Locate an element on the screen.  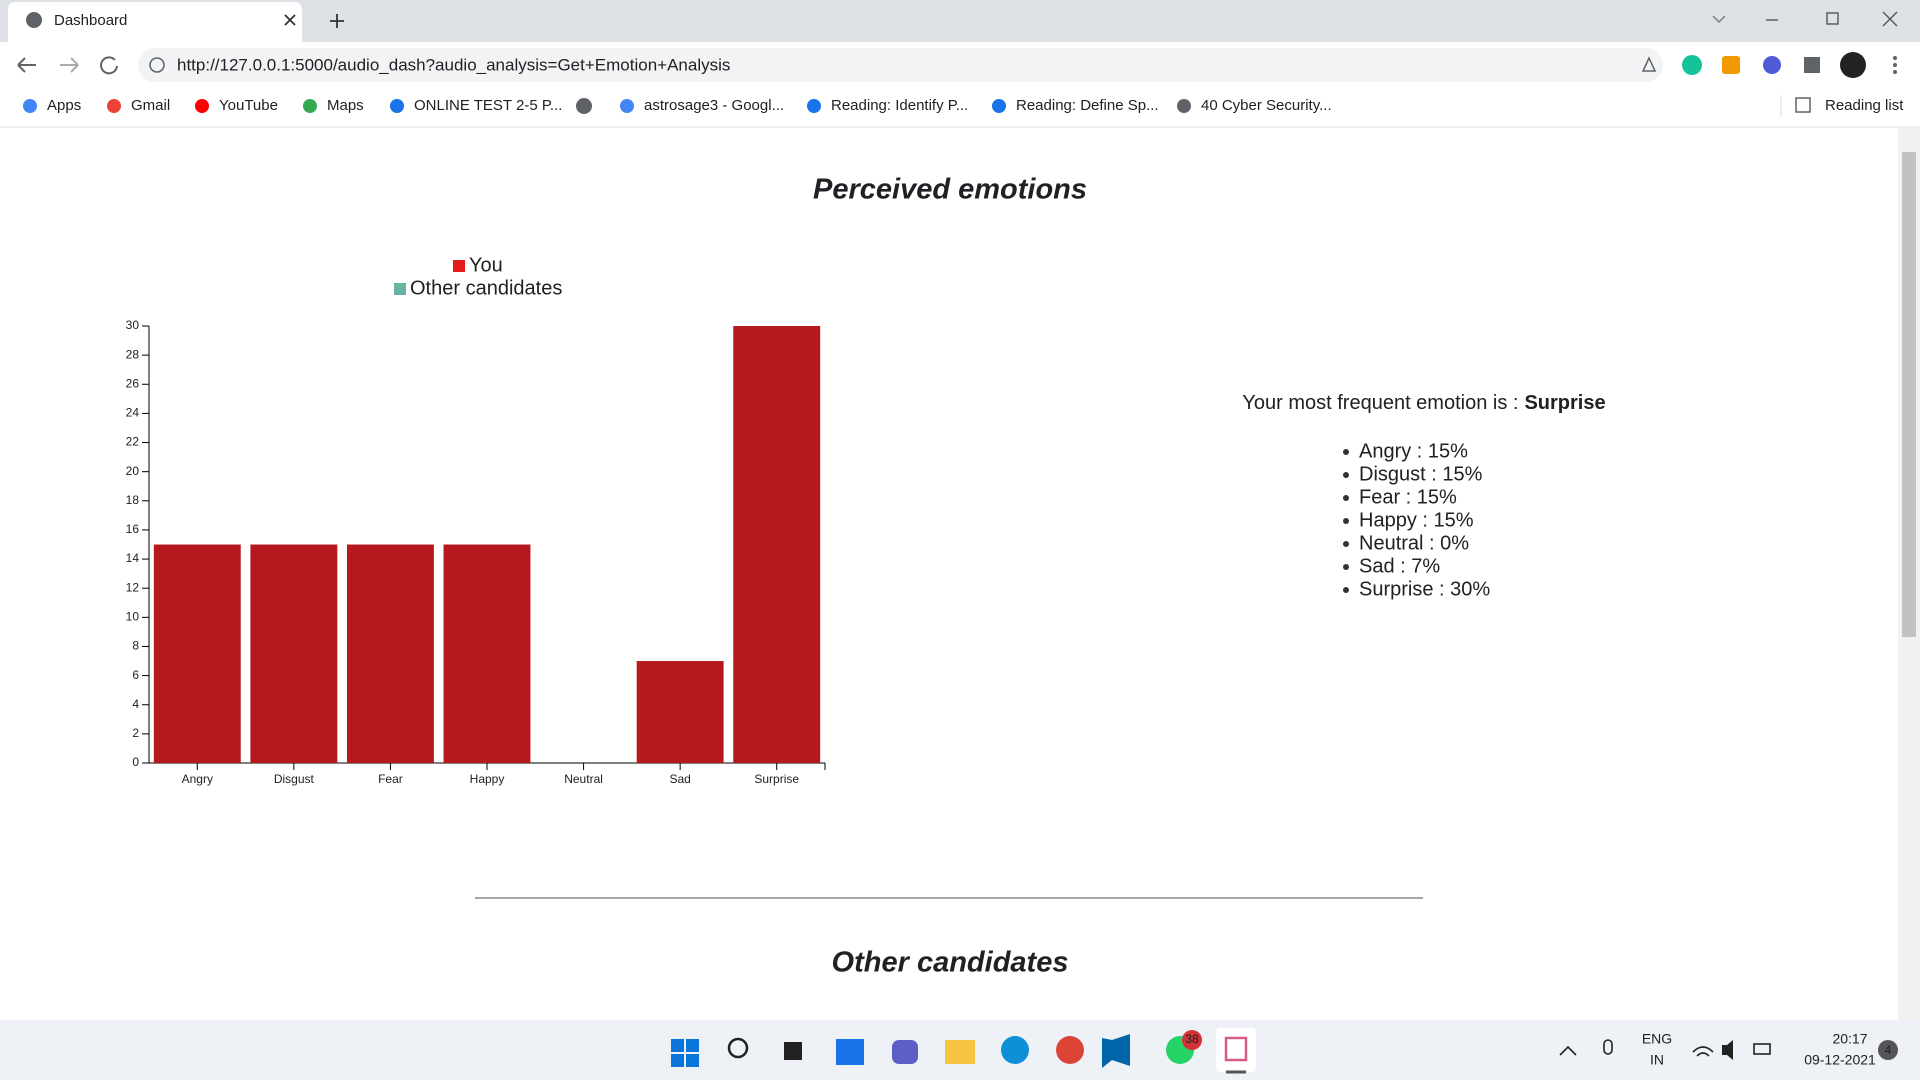
language: ENG is located at coordinates (1657, 1039).